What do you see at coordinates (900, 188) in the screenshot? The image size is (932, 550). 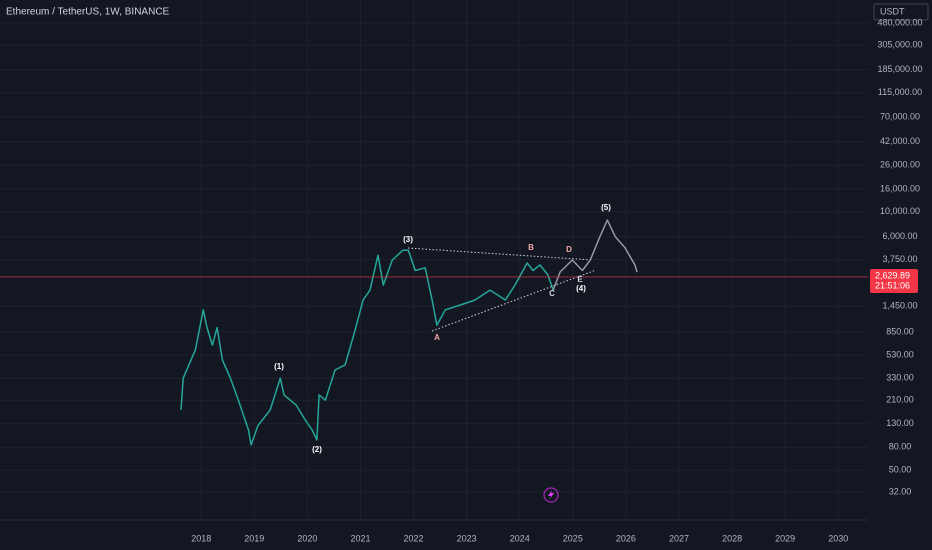 I see `y-tick-label: 16,000.00` at bounding box center [900, 188].